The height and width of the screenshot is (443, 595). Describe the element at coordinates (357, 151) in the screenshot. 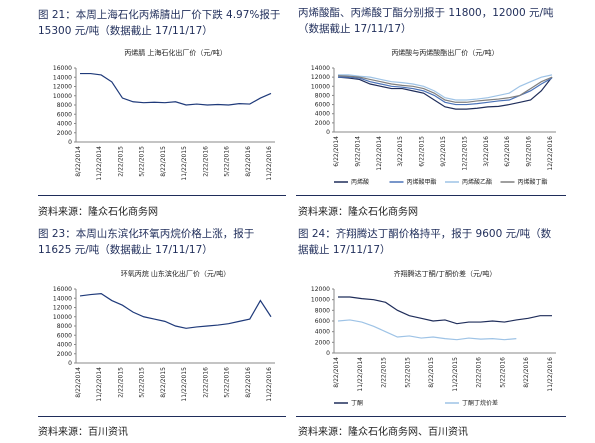

I see `x-tick-label: 9/22/2014` at that location.